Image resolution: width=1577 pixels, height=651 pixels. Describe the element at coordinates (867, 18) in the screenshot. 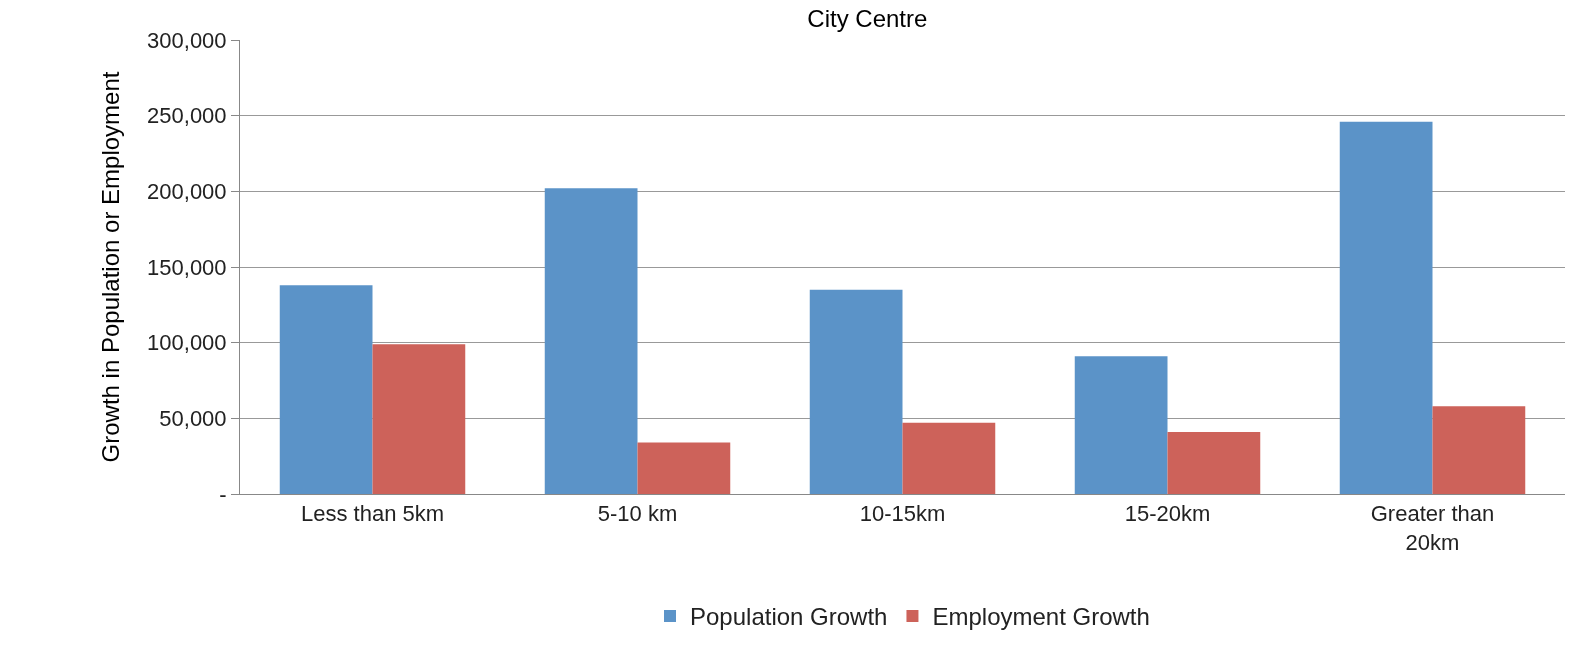

I see `chart-title: City Centre` at that location.